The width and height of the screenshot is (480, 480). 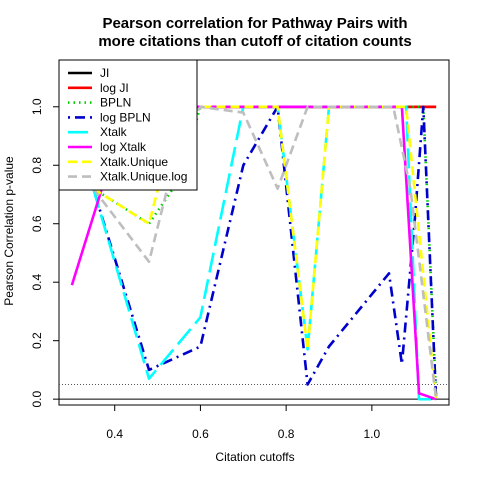 I want to click on y-tick-label: 0.6, so click(x=37, y=223).